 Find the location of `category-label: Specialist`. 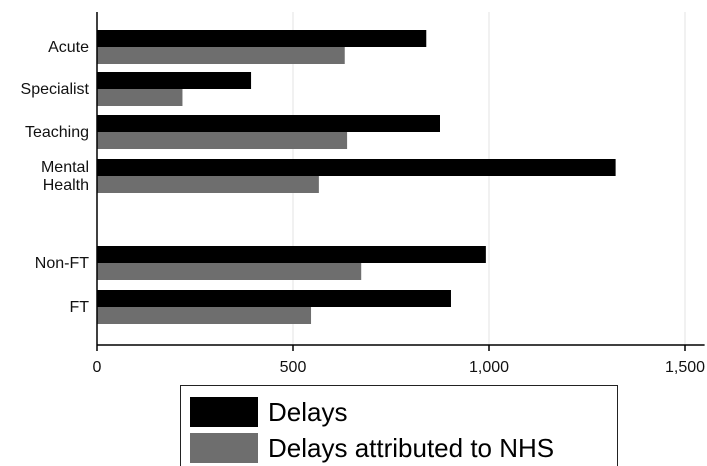

category-label: Specialist is located at coordinates (55, 89).